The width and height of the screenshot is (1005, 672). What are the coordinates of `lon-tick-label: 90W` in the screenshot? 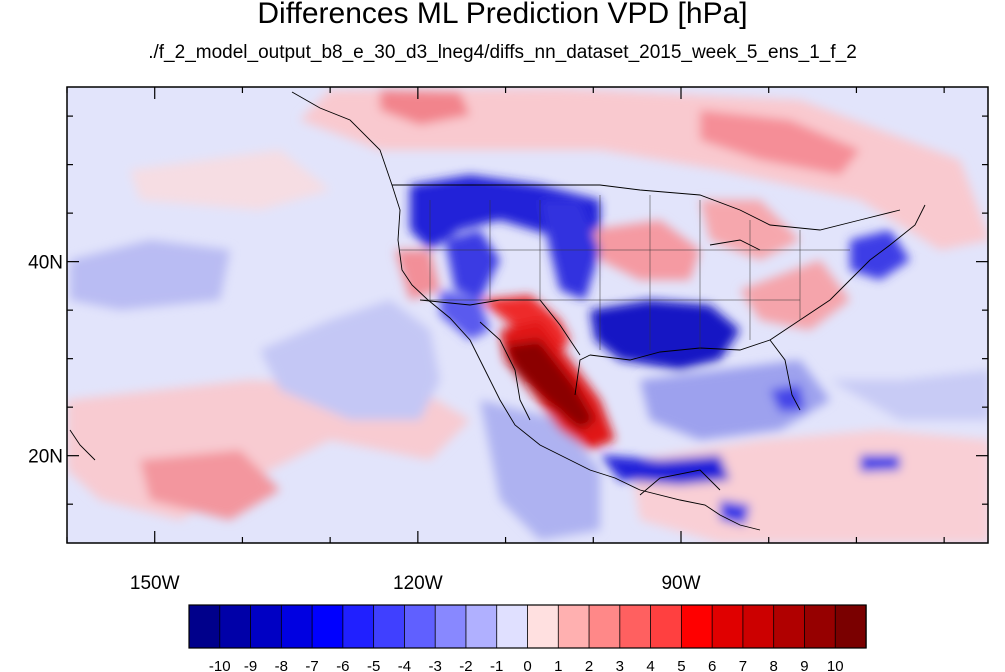 It's located at (680, 583).